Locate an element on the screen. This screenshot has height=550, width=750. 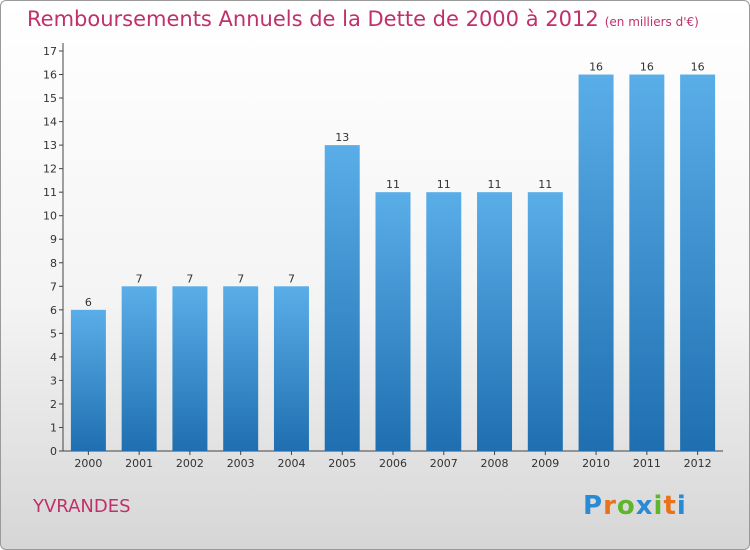
y-tick-label: 11 is located at coordinates (50, 192).